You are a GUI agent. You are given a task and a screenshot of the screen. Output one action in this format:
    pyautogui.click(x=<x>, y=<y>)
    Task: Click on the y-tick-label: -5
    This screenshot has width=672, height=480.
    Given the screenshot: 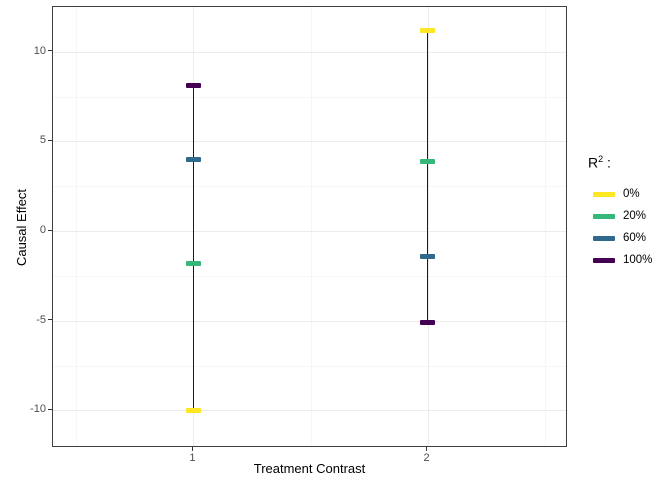 What is the action you would take?
    pyautogui.click(x=41, y=319)
    